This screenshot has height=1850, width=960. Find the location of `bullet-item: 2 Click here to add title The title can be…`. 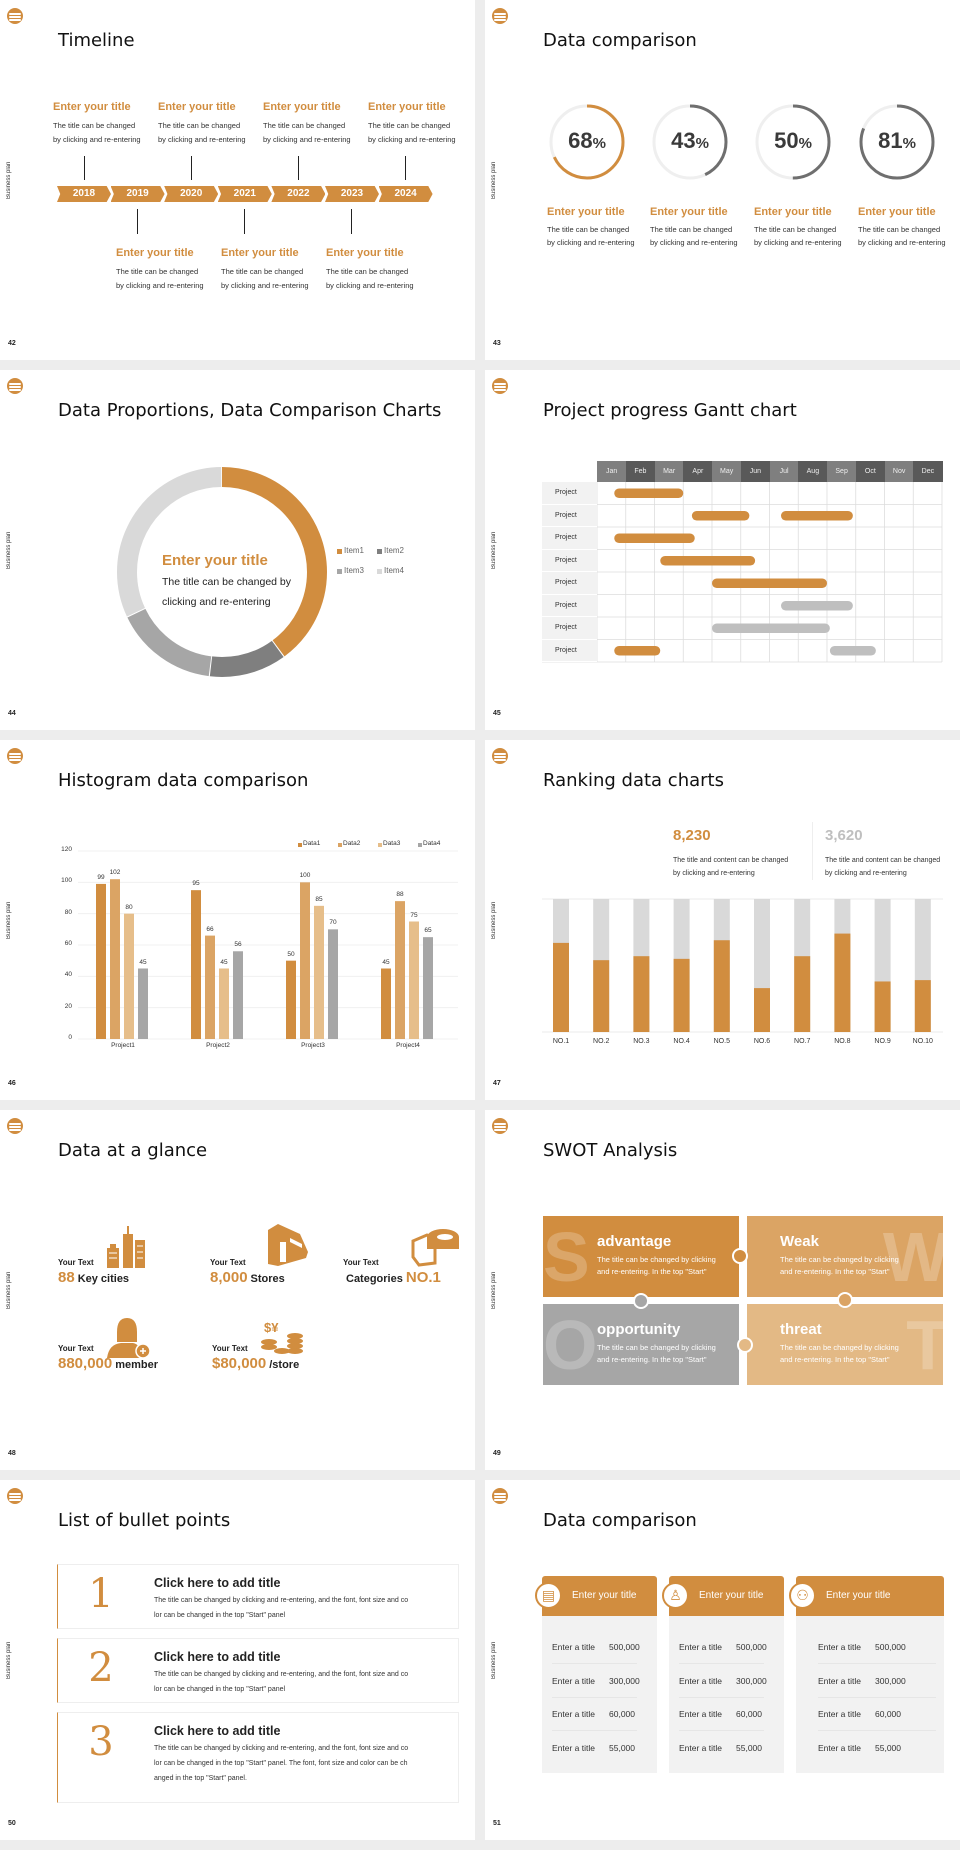

bullet-item: 2 Click here to add title The title can be… is located at coordinates (258, 1670).